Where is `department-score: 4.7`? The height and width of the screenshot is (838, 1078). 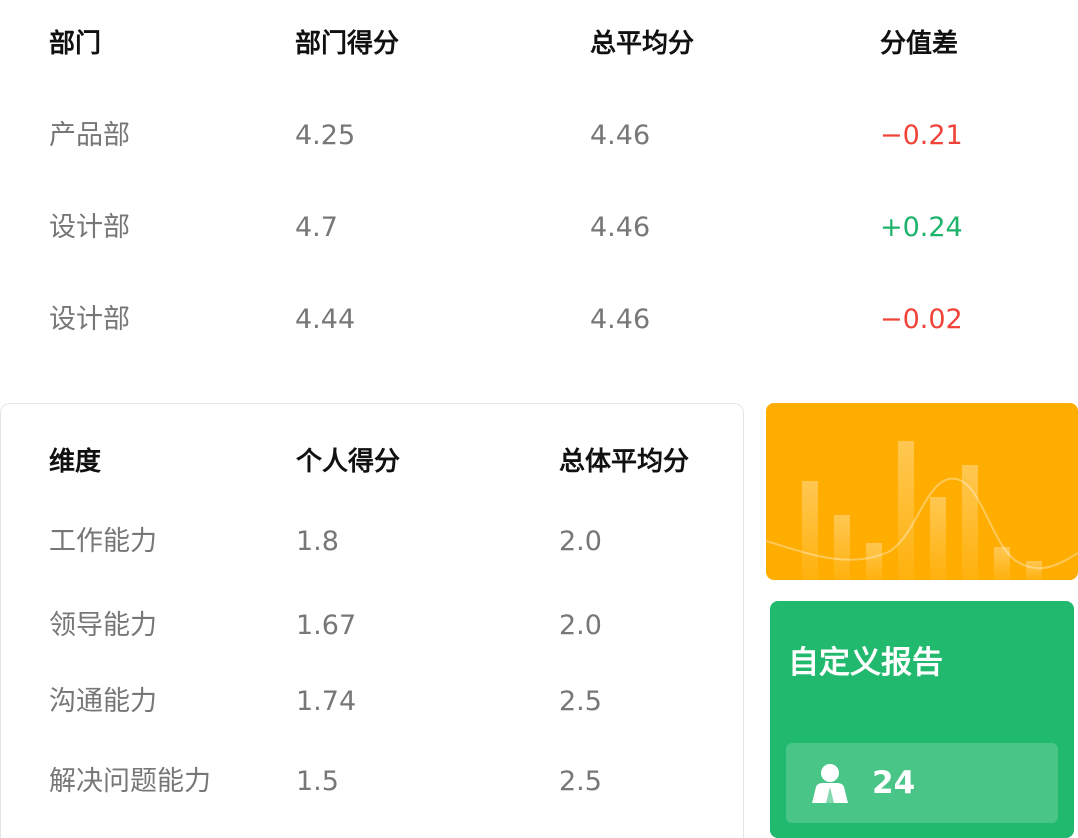
department-score: 4.7 is located at coordinates (316, 227).